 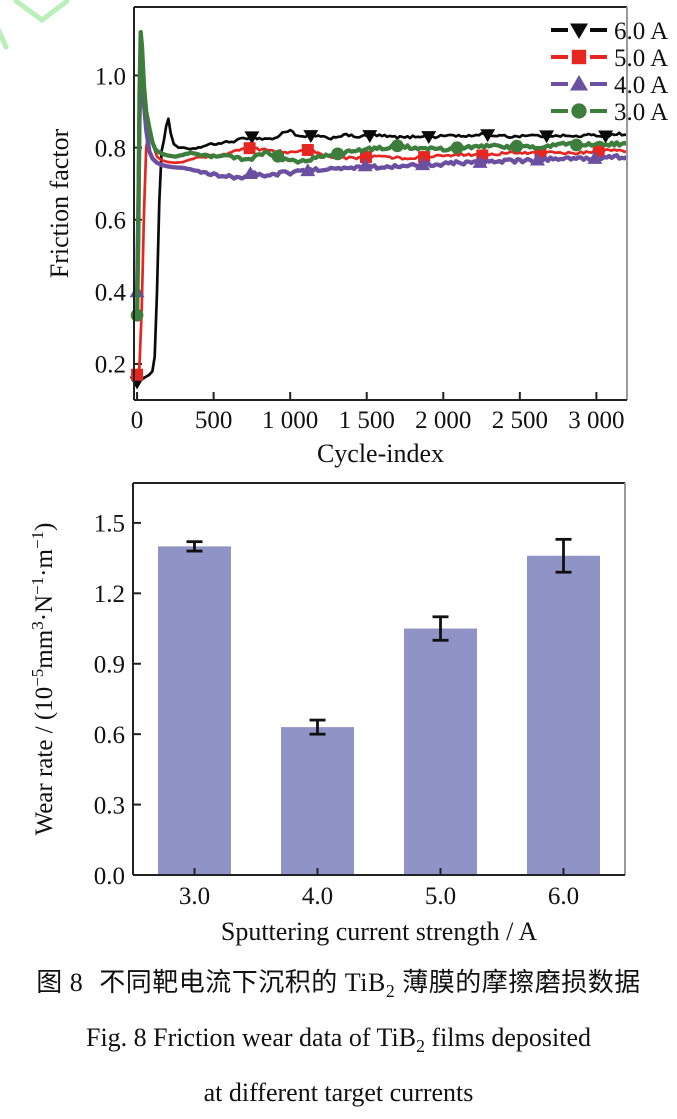 What do you see at coordinates (338, 1092) in the screenshot?
I see `caption-en-line2: at different target currents` at bounding box center [338, 1092].